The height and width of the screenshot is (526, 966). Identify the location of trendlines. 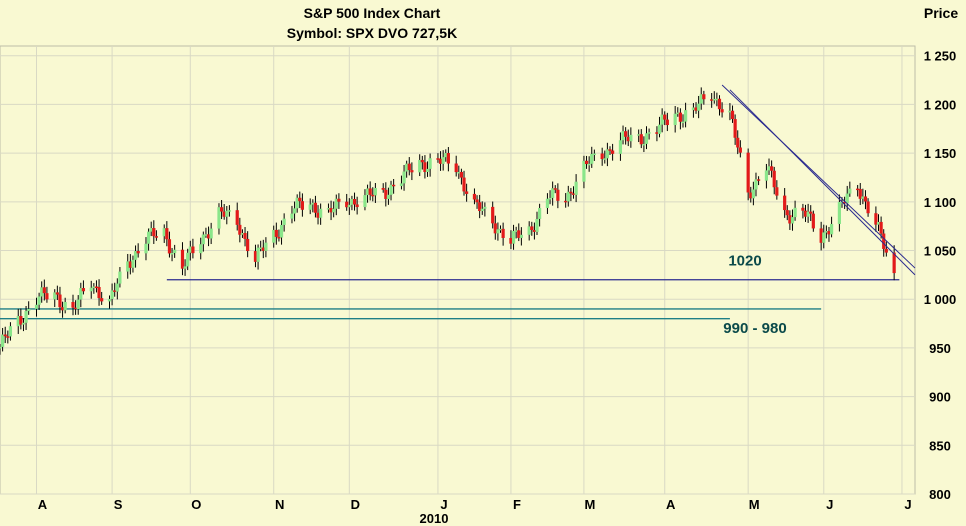
(818, 180).